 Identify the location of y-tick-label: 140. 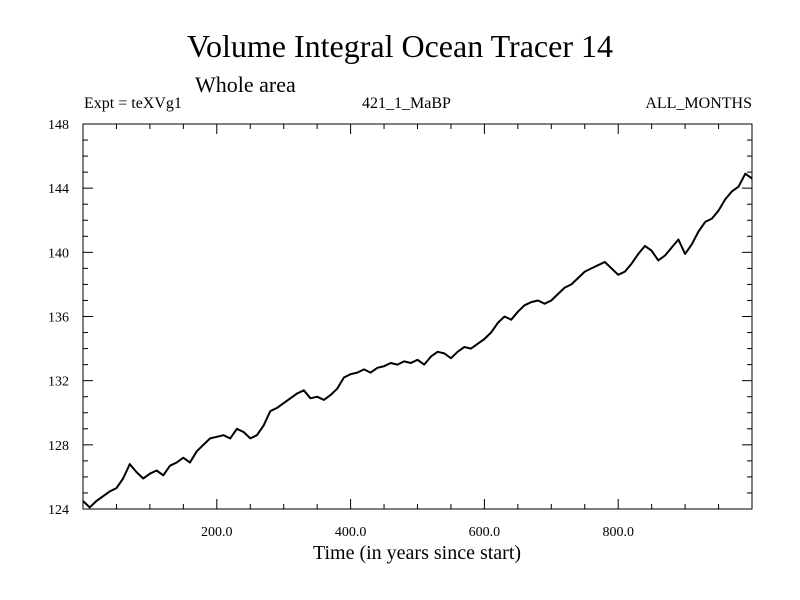
(58, 253).